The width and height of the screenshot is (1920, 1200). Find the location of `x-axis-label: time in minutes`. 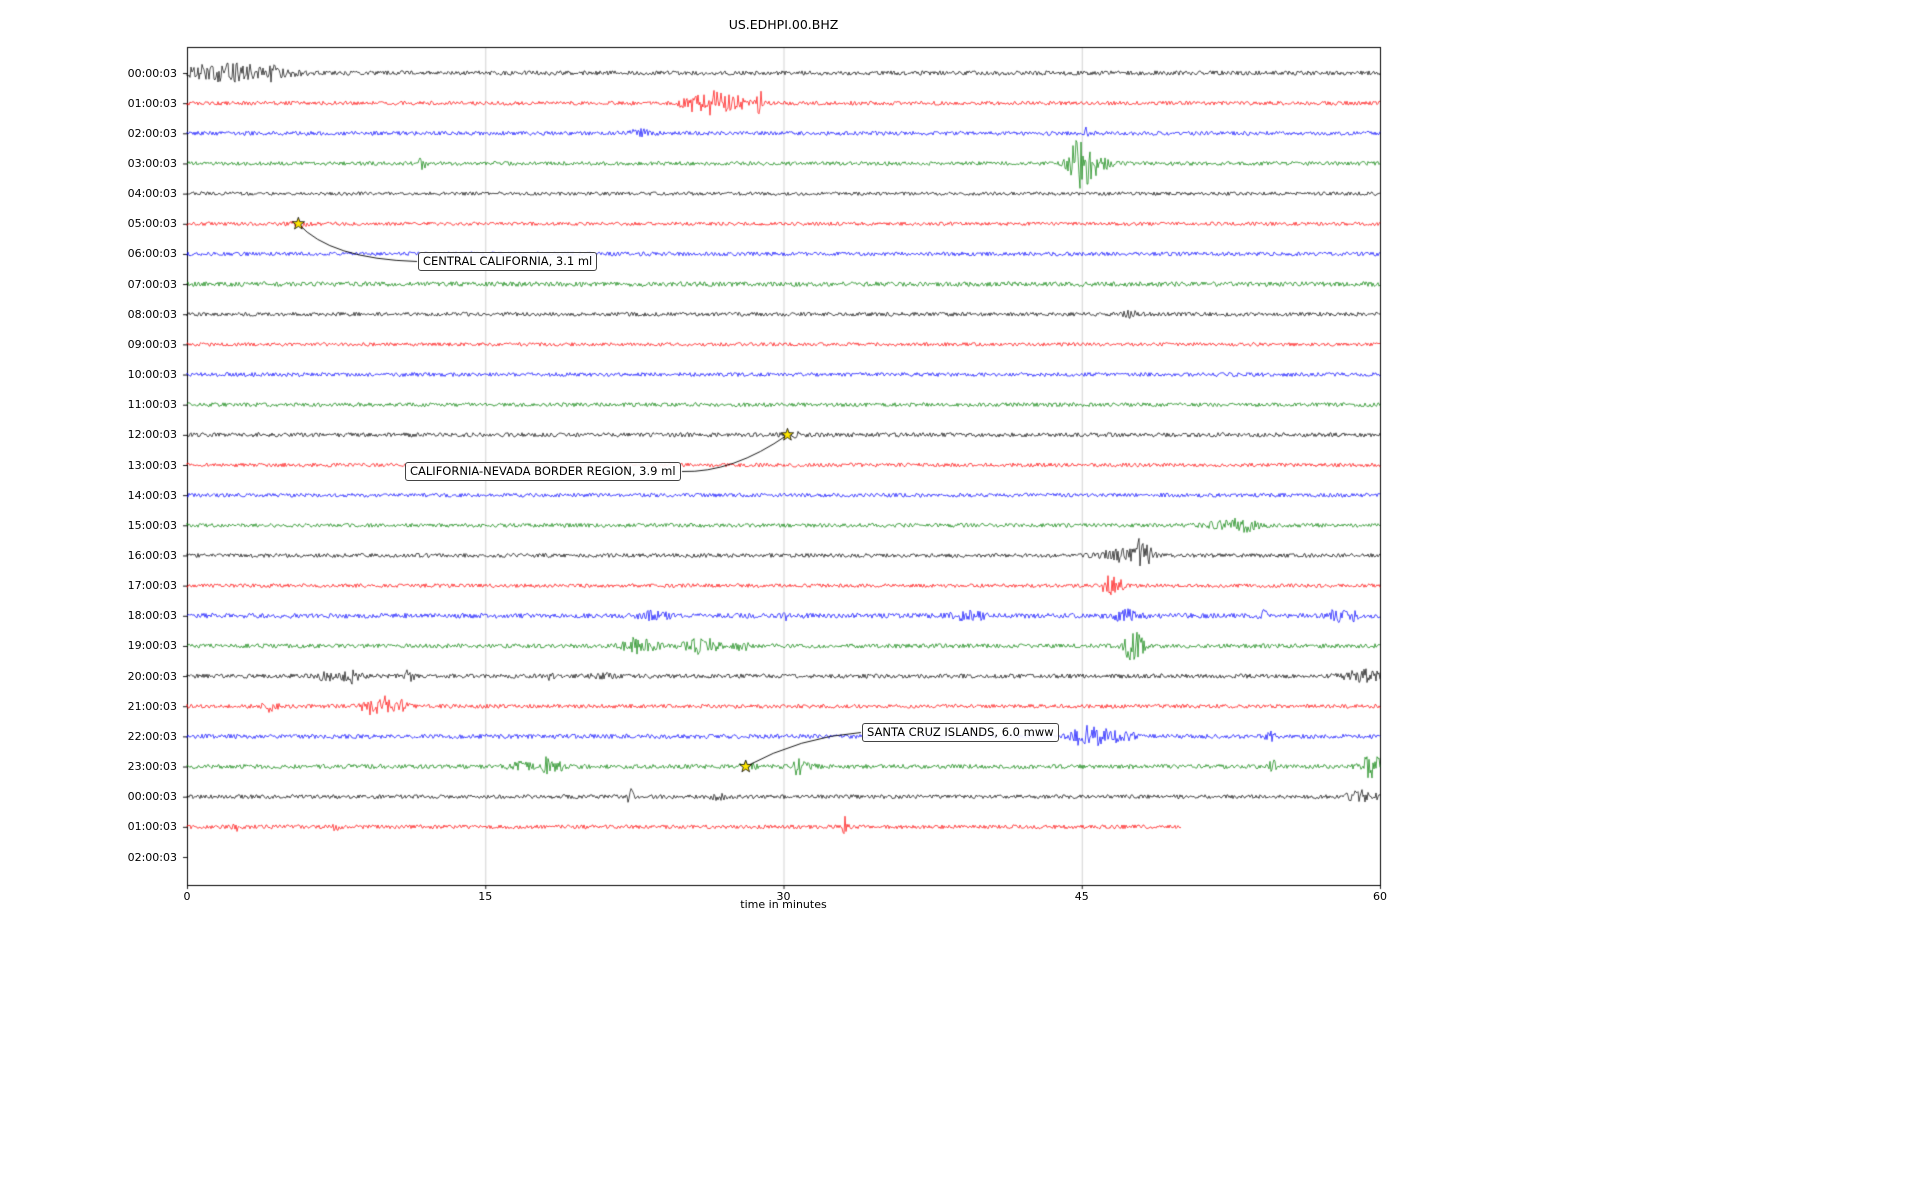

x-axis-label: time in minutes is located at coordinates (783, 904).